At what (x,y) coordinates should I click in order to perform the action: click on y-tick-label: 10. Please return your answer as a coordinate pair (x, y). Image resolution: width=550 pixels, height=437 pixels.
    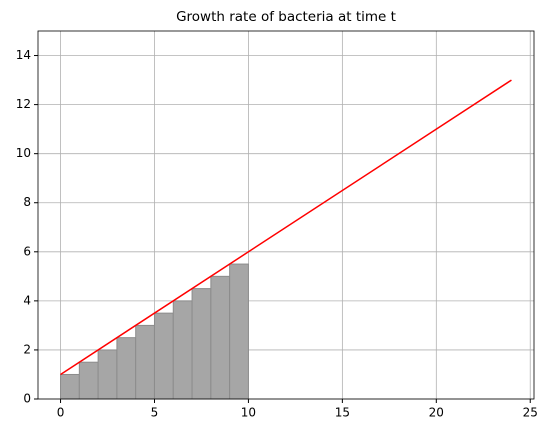
    Looking at the image, I should click on (23, 153).